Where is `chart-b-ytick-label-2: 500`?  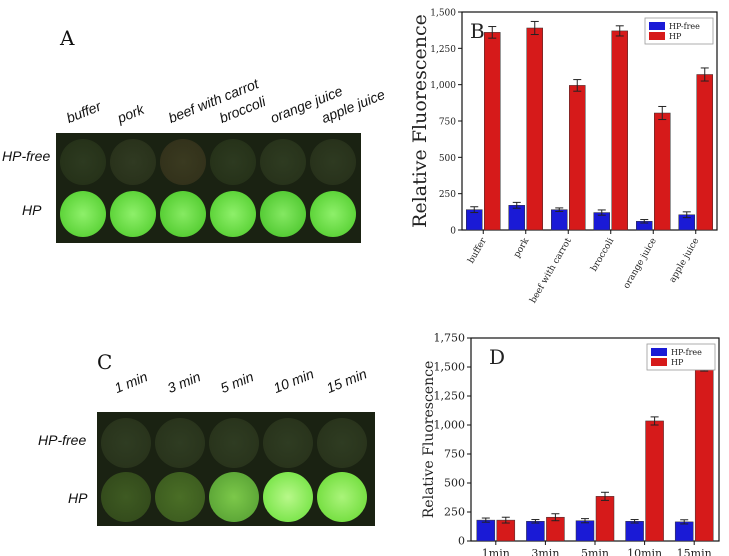
chart-b-ytick-label-2: 500 is located at coordinates (447, 159).